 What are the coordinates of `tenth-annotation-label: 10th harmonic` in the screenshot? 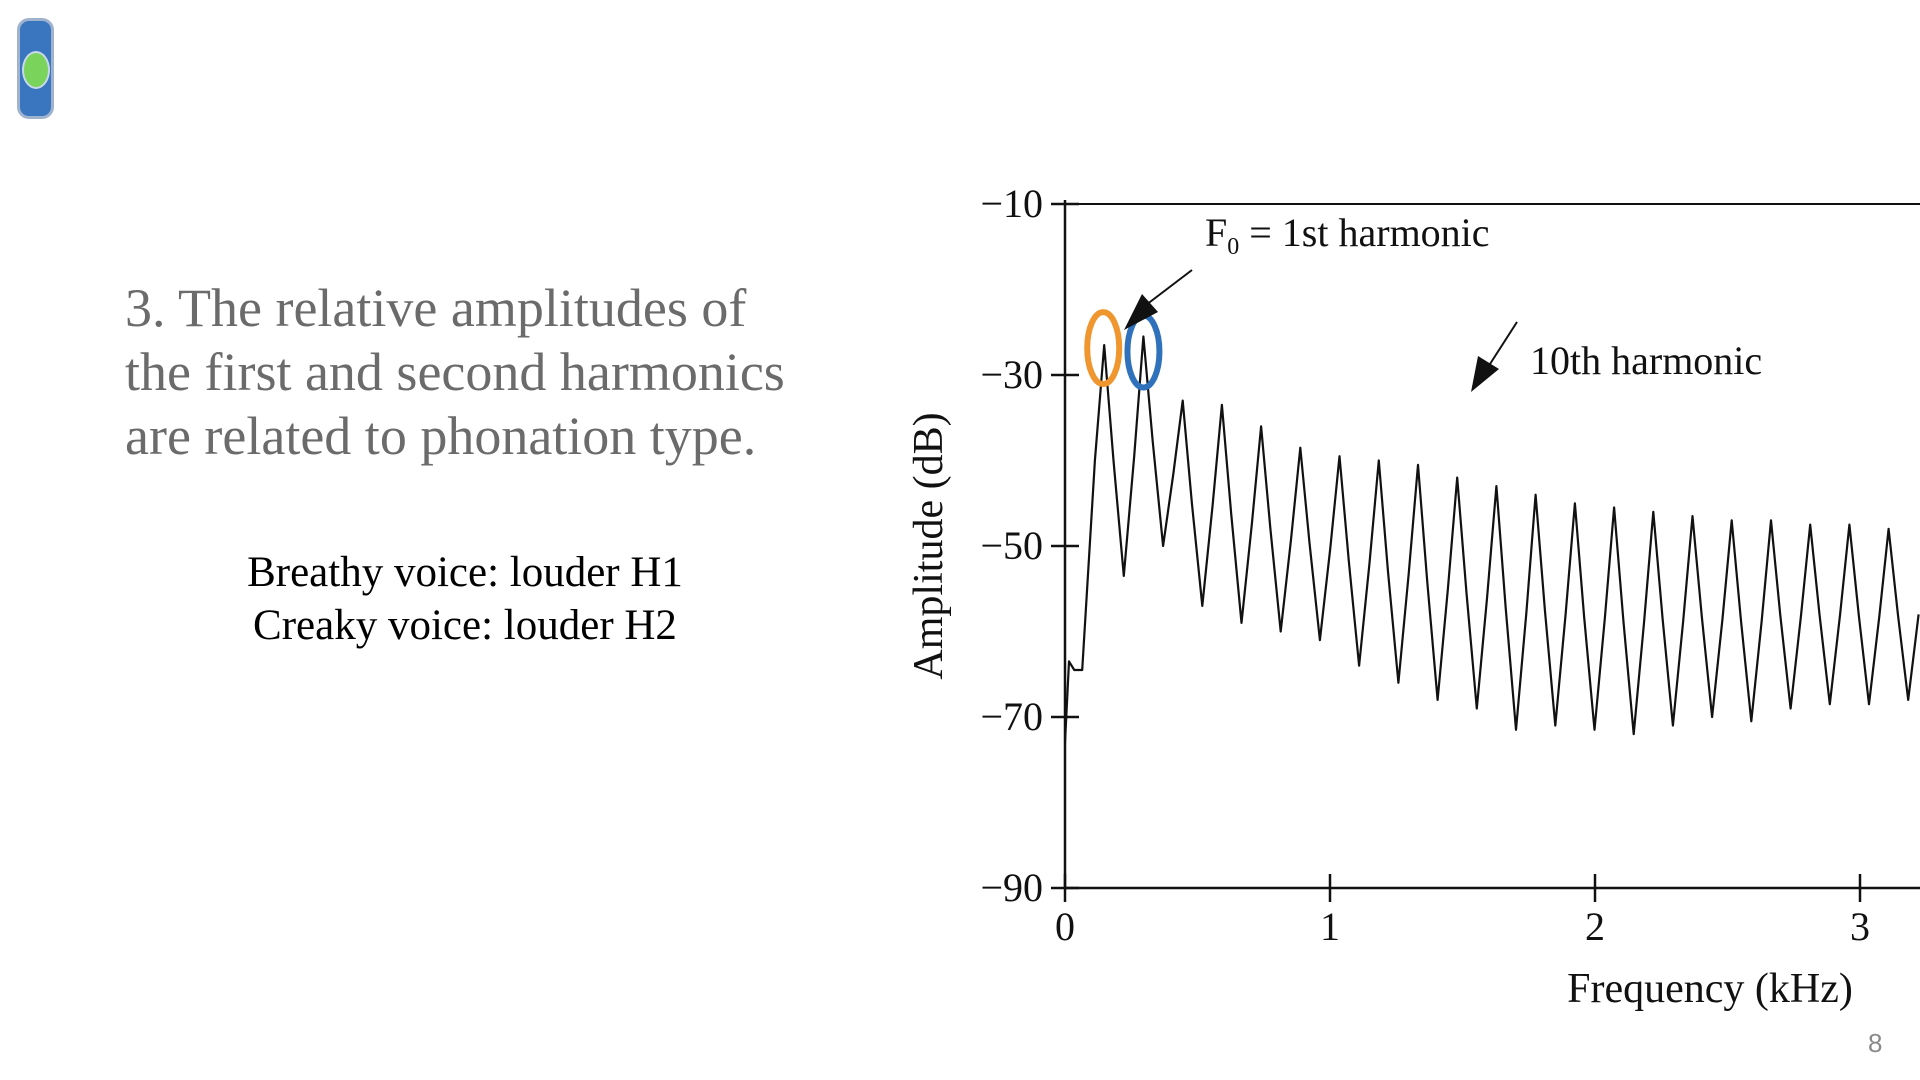 It's located at (1646, 360).